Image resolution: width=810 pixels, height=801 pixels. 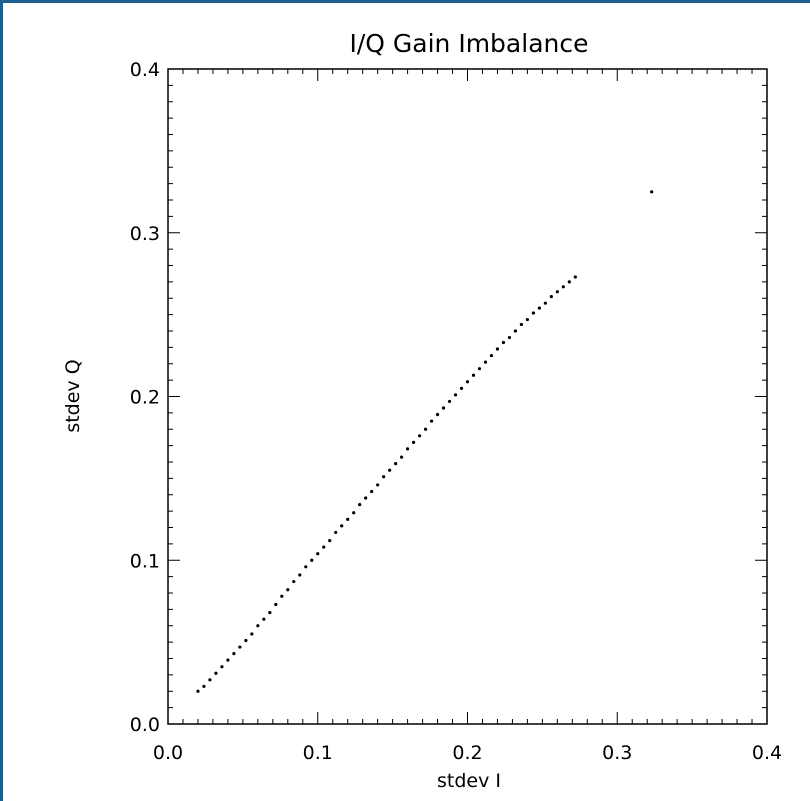 I want to click on y-tick-label: 0.1, so click(x=145, y=561).